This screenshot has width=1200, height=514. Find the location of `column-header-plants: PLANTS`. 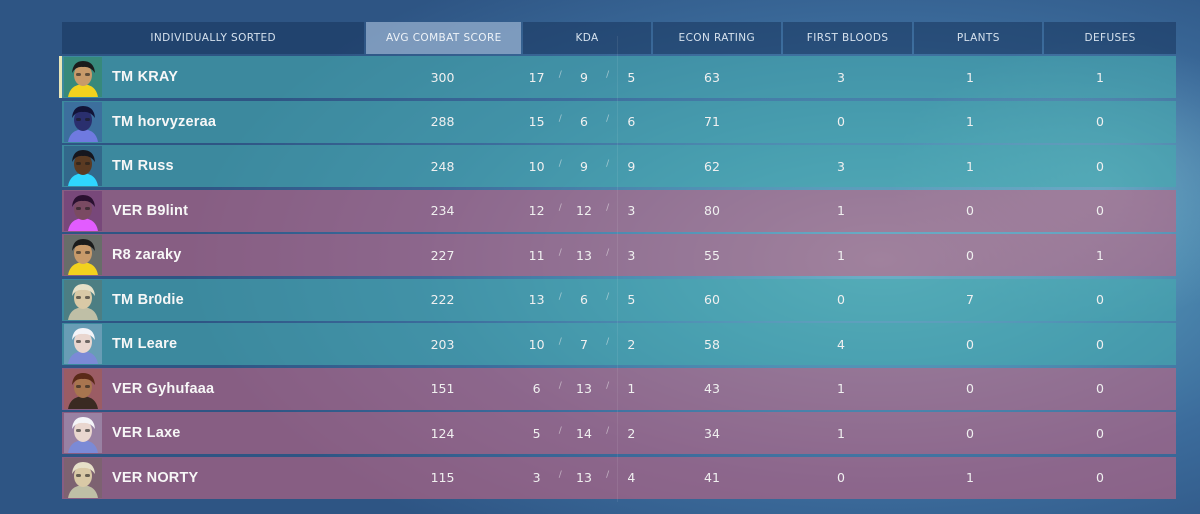

column-header-plants: PLANTS is located at coordinates (978, 38).